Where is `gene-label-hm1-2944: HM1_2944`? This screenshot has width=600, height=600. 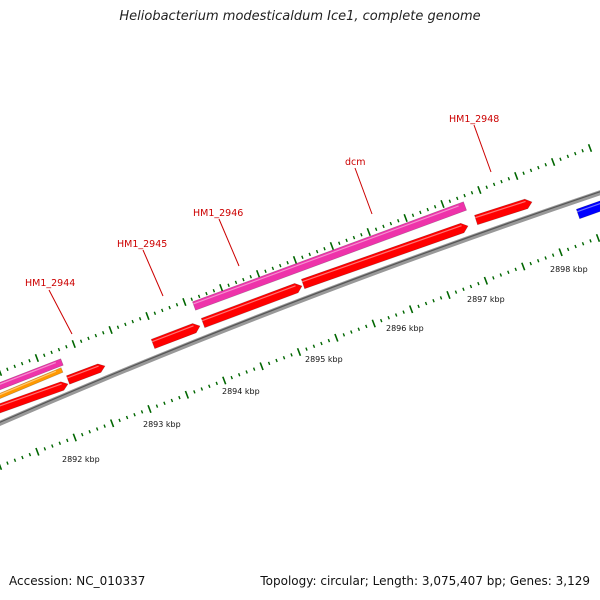
gene-label-hm1-2944: HM1_2944 is located at coordinates (50, 283).